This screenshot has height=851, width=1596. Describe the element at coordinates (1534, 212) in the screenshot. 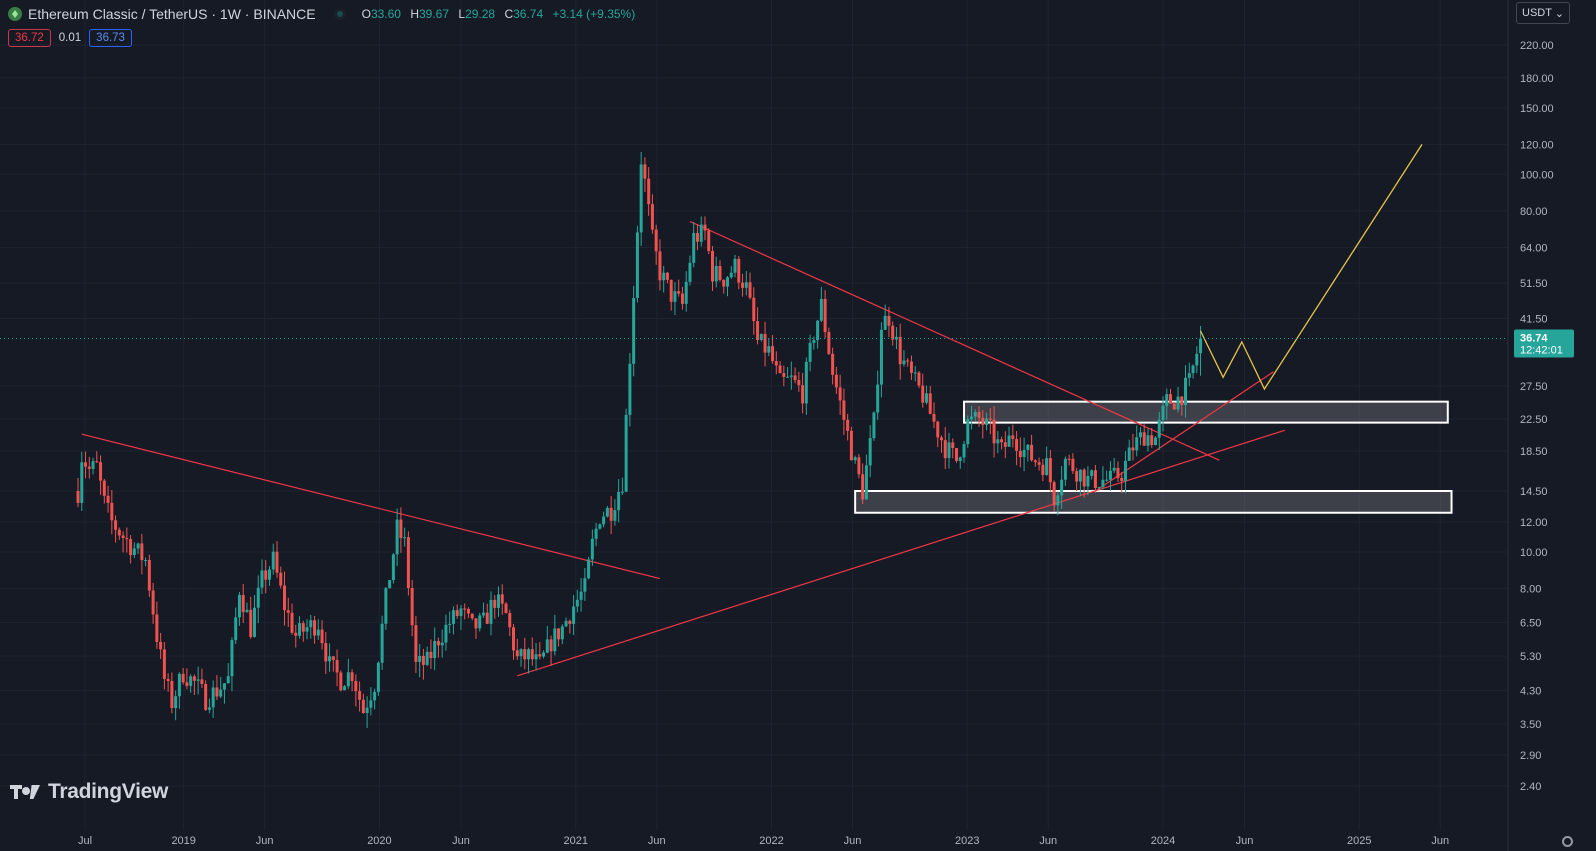

I see `y-tick-label: 80.00` at that location.